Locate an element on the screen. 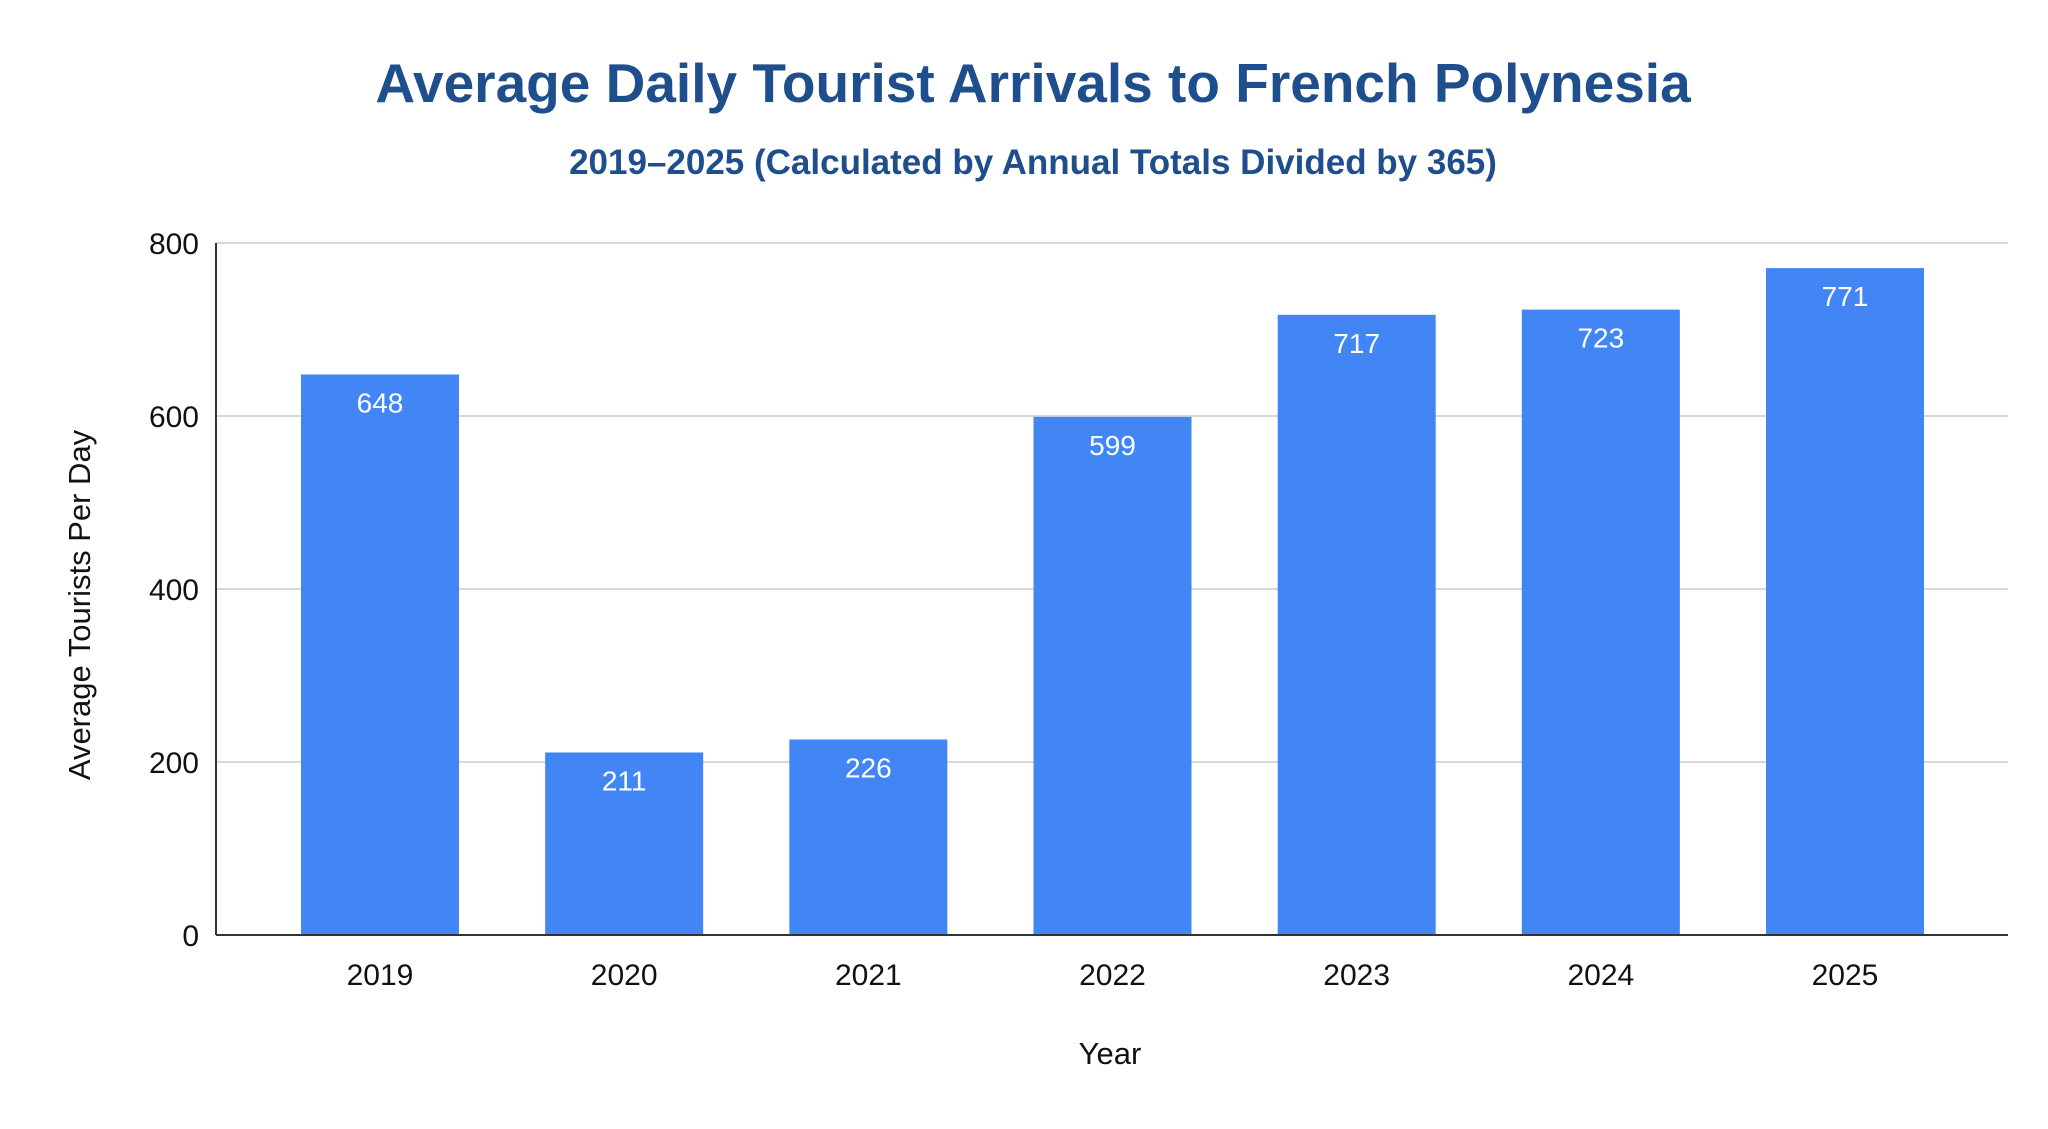 Image resolution: width=2048 pixels, height=1129 pixels. y-tick-labels: 0 200 400 600 800 is located at coordinates (174, 590).